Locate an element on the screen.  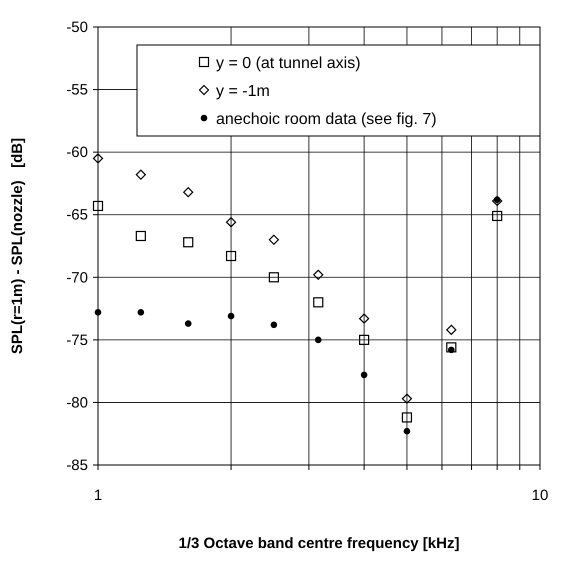
y-tick-label: -60 is located at coordinates (77, 153).